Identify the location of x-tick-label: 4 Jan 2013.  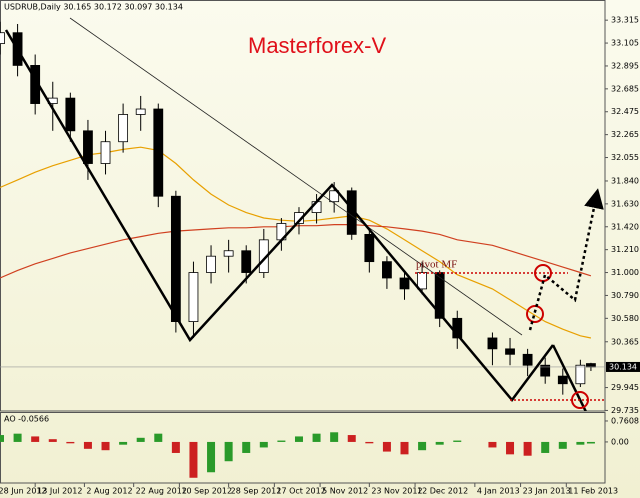
(498, 491).